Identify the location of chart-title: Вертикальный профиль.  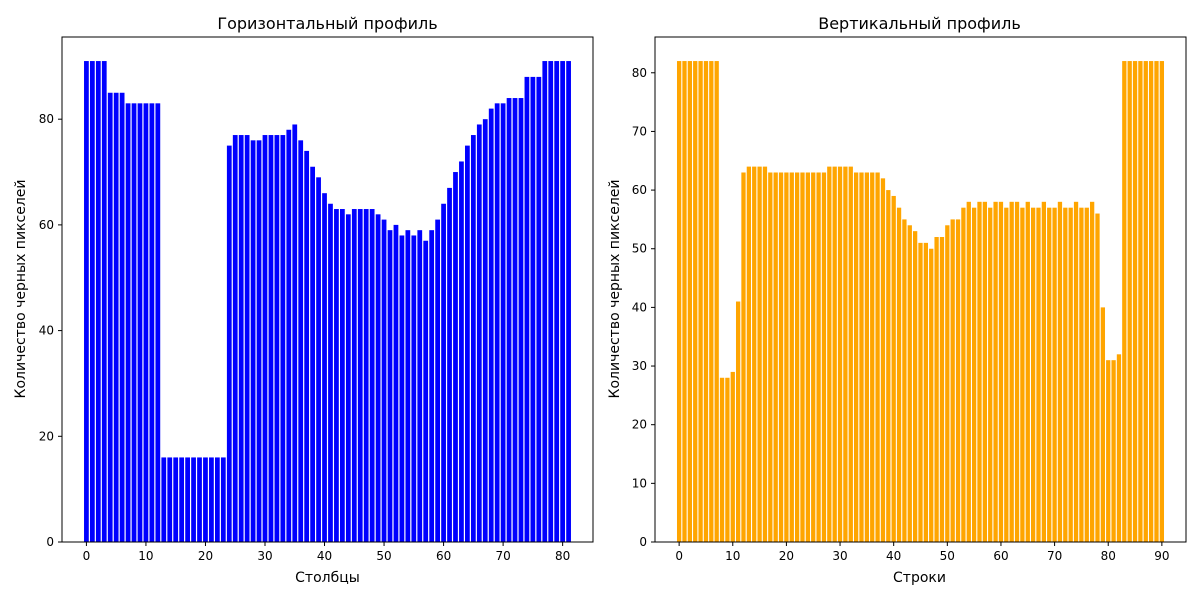
(919, 23).